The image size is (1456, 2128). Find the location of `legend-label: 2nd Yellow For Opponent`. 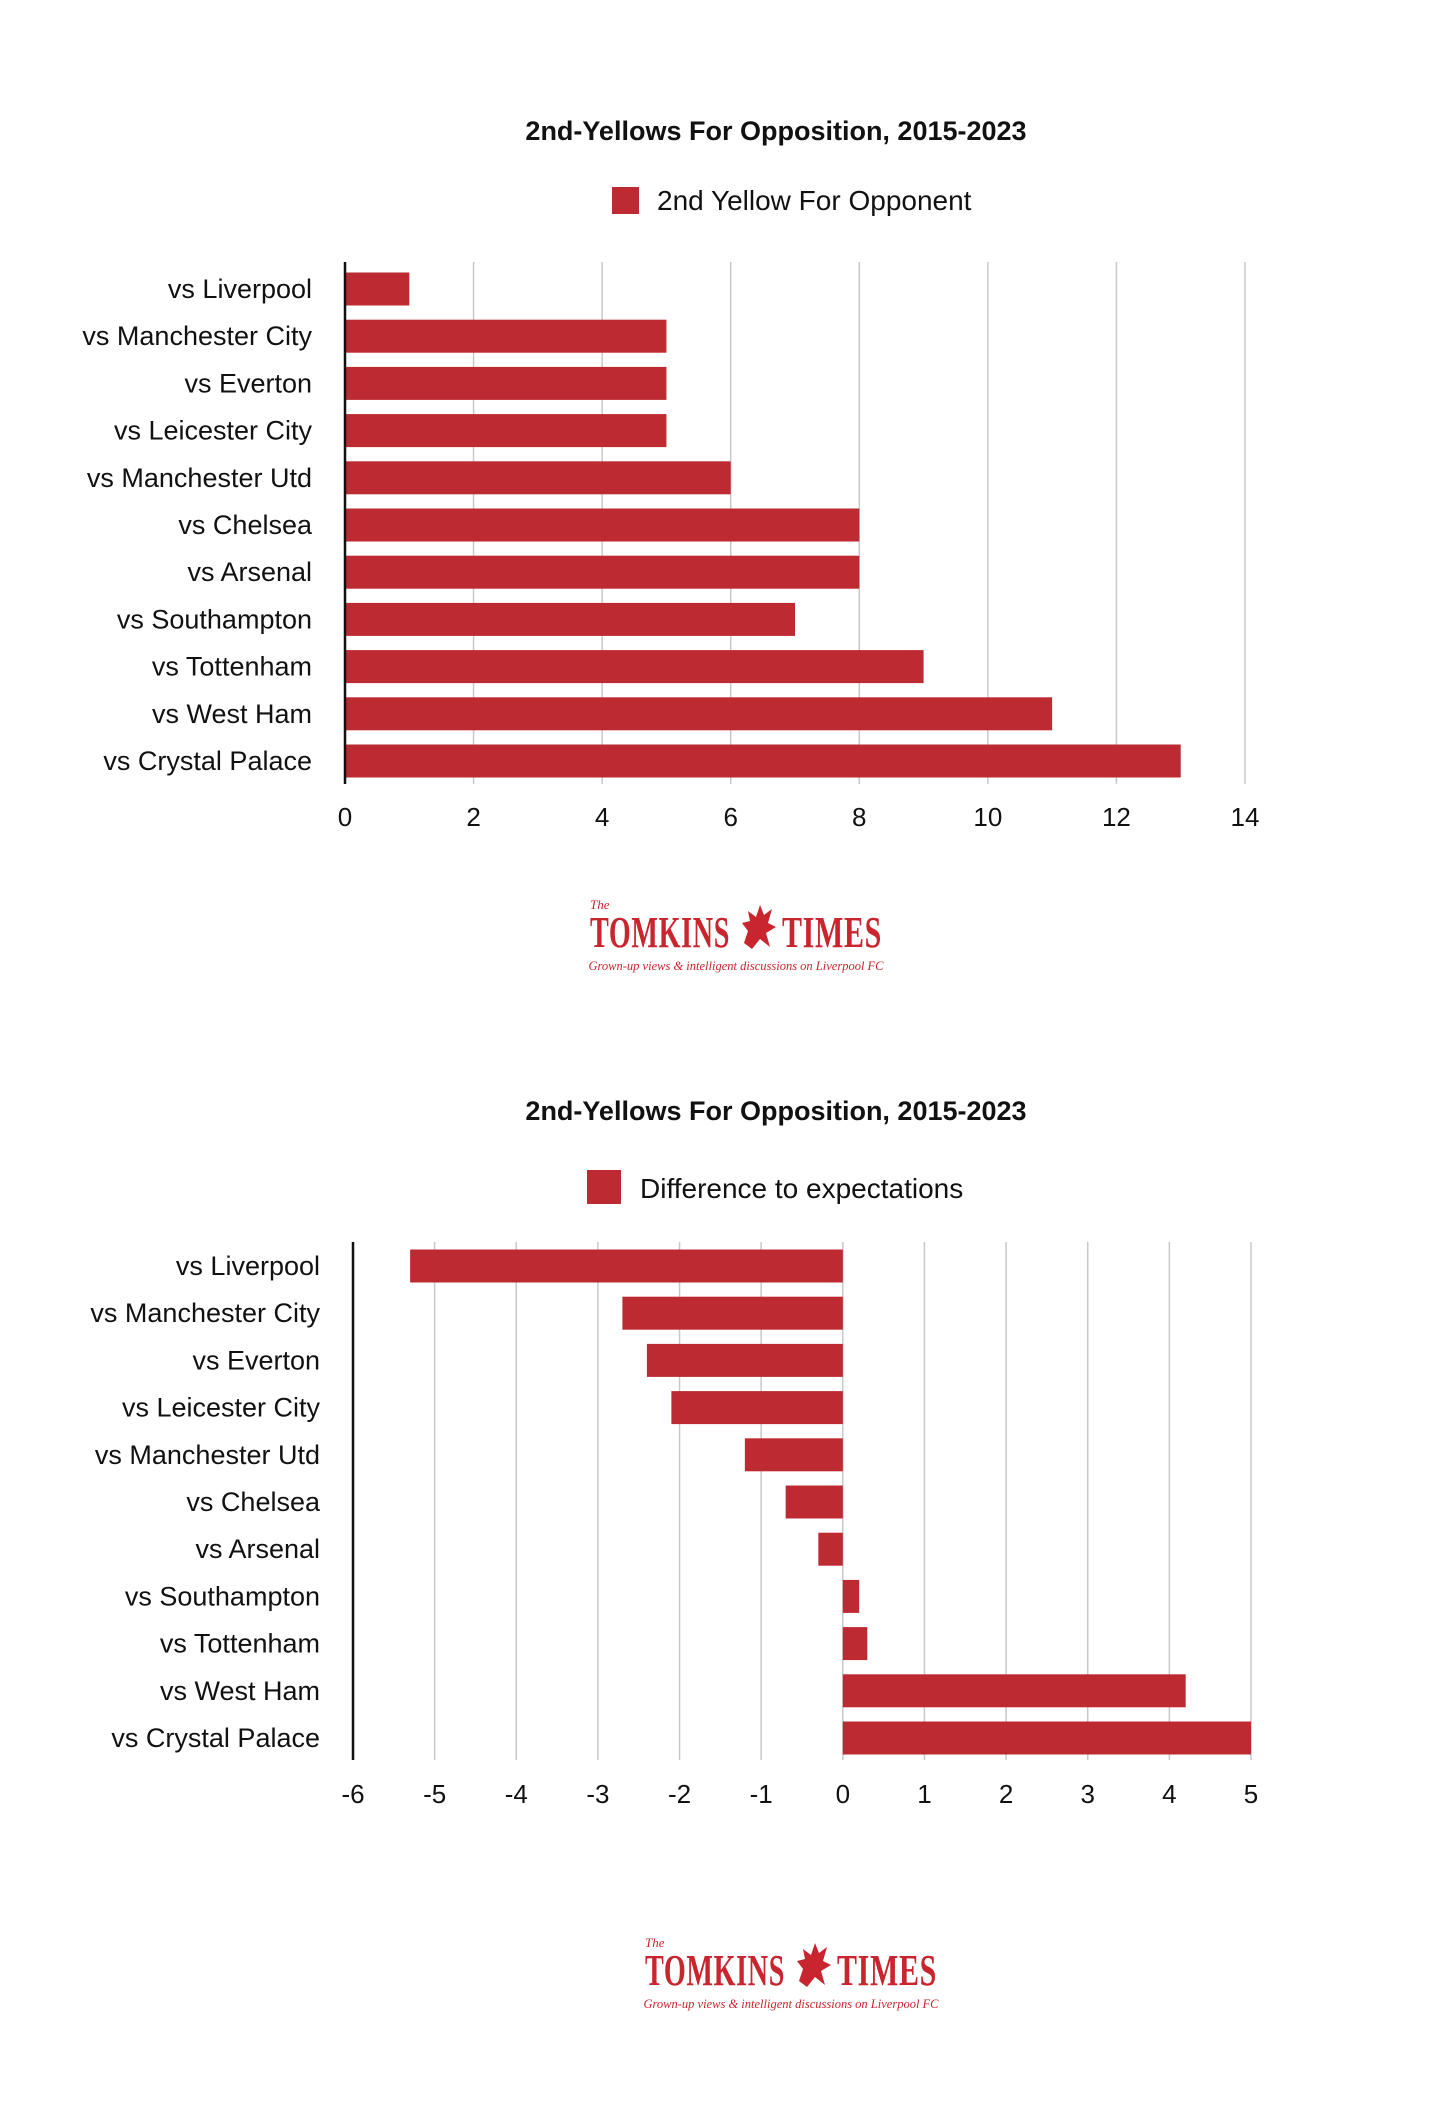

legend-label: 2nd Yellow For Opponent is located at coordinates (814, 200).